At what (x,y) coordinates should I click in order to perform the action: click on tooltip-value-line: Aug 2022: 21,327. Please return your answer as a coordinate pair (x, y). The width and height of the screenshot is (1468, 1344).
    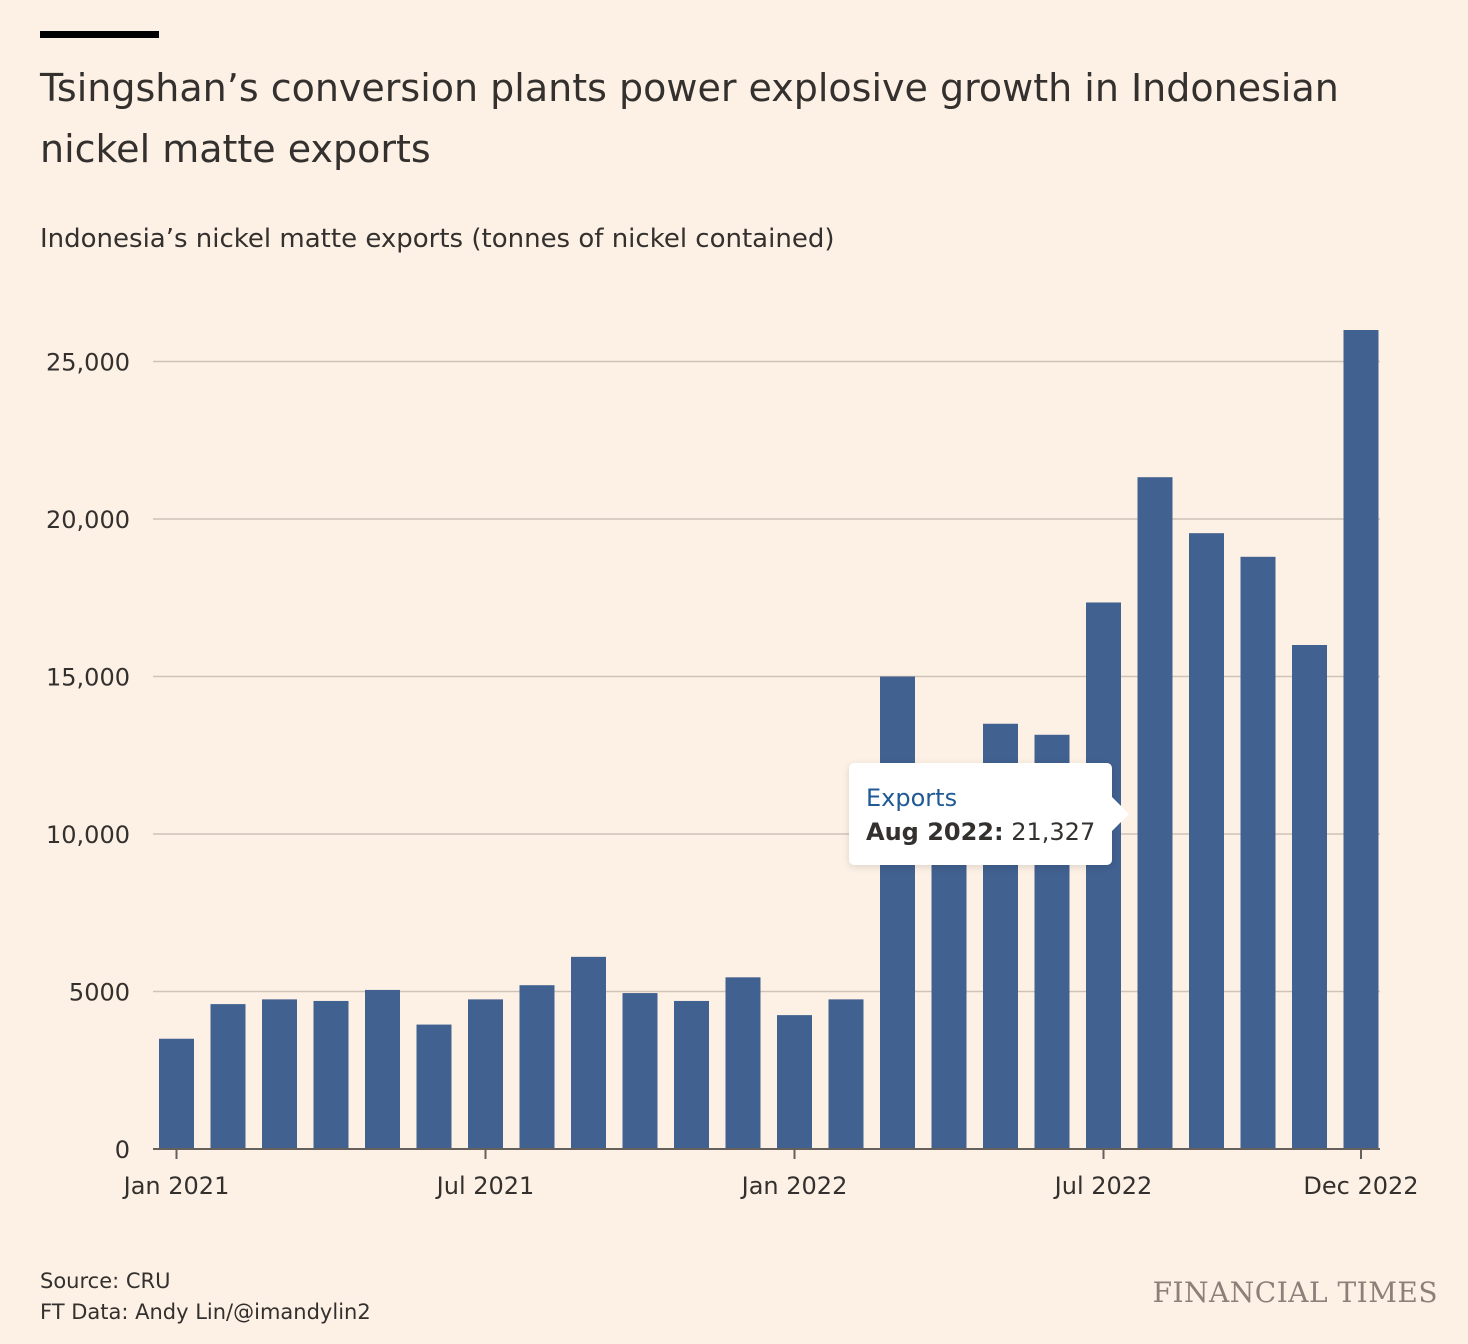
    Looking at the image, I should click on (981, 832).